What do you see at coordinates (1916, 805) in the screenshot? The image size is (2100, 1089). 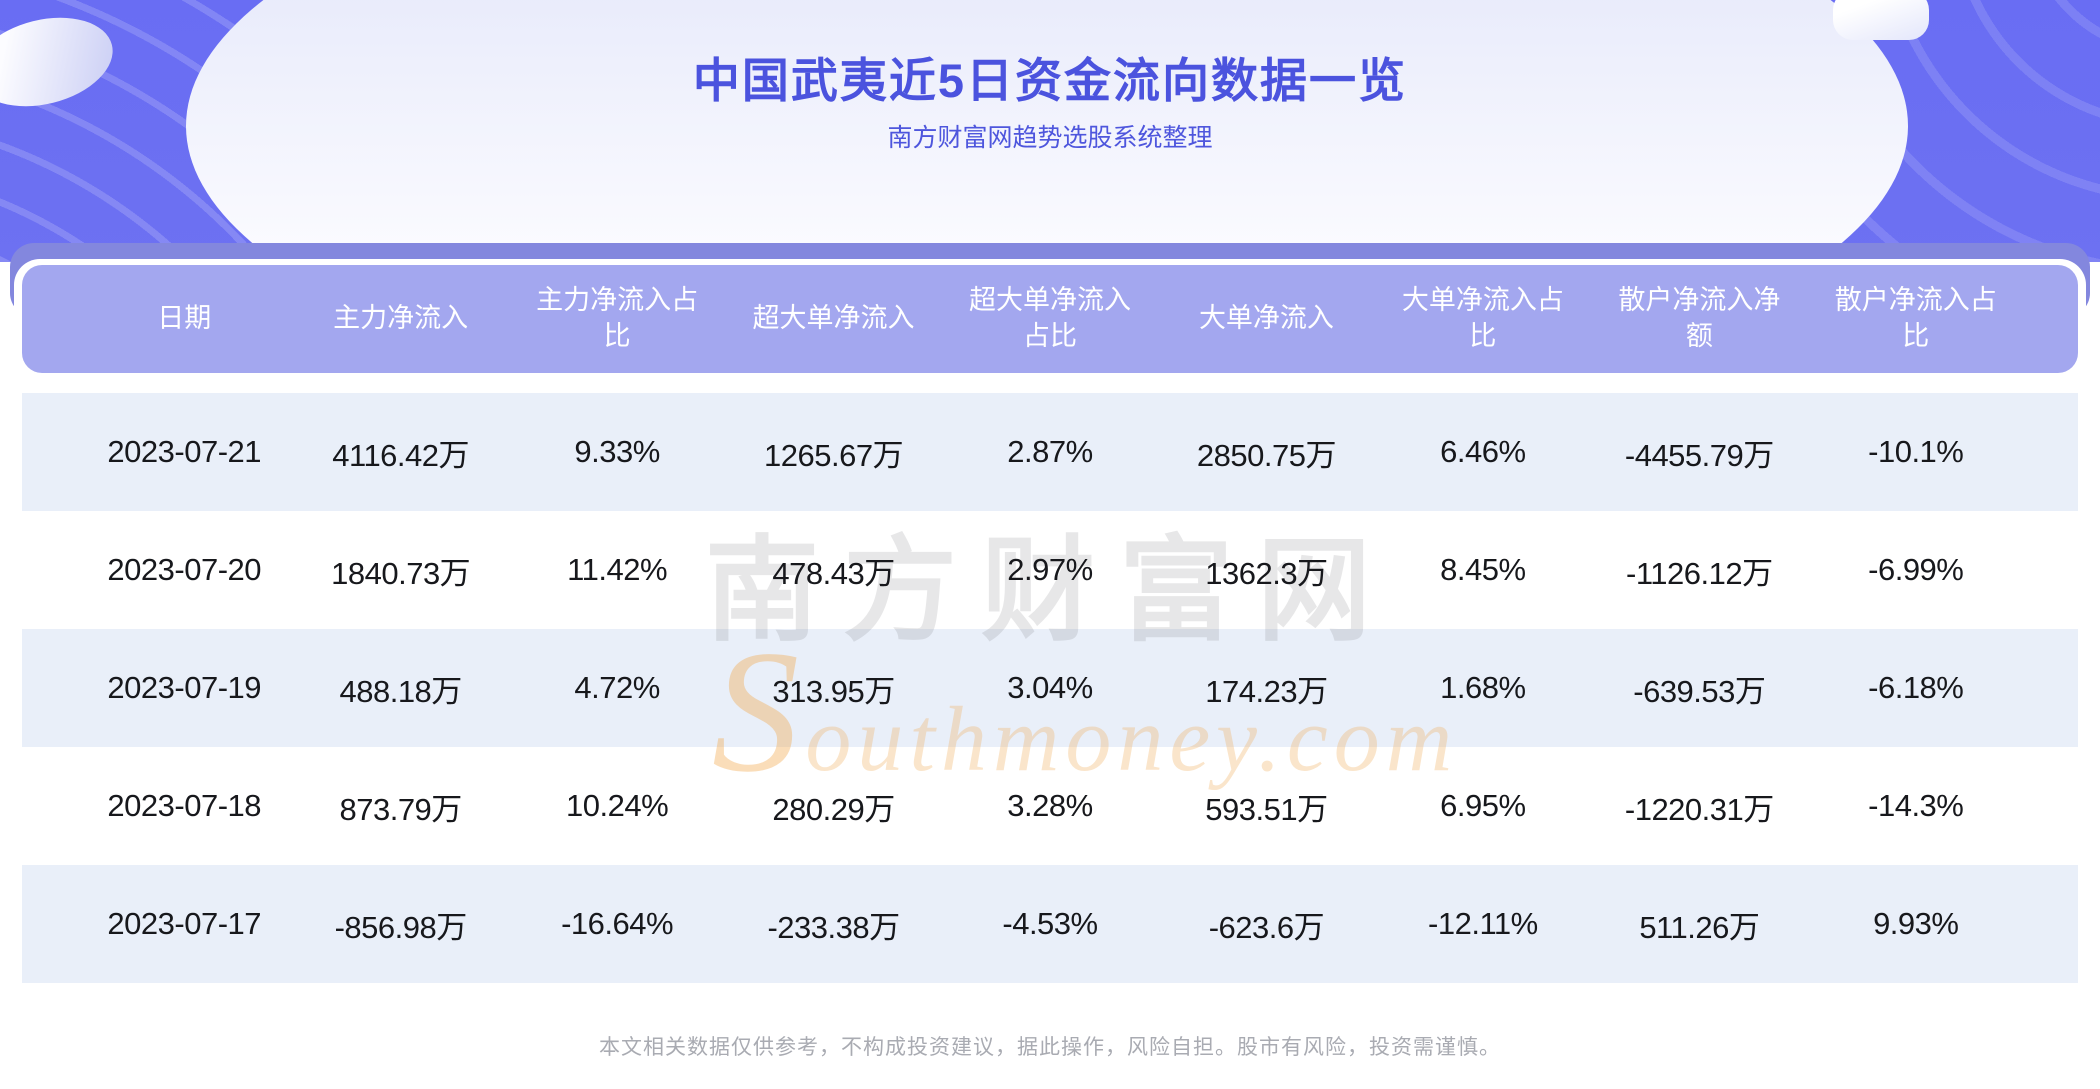 I see `table-cell: -14.3%` at bounding box center [1916, 805].